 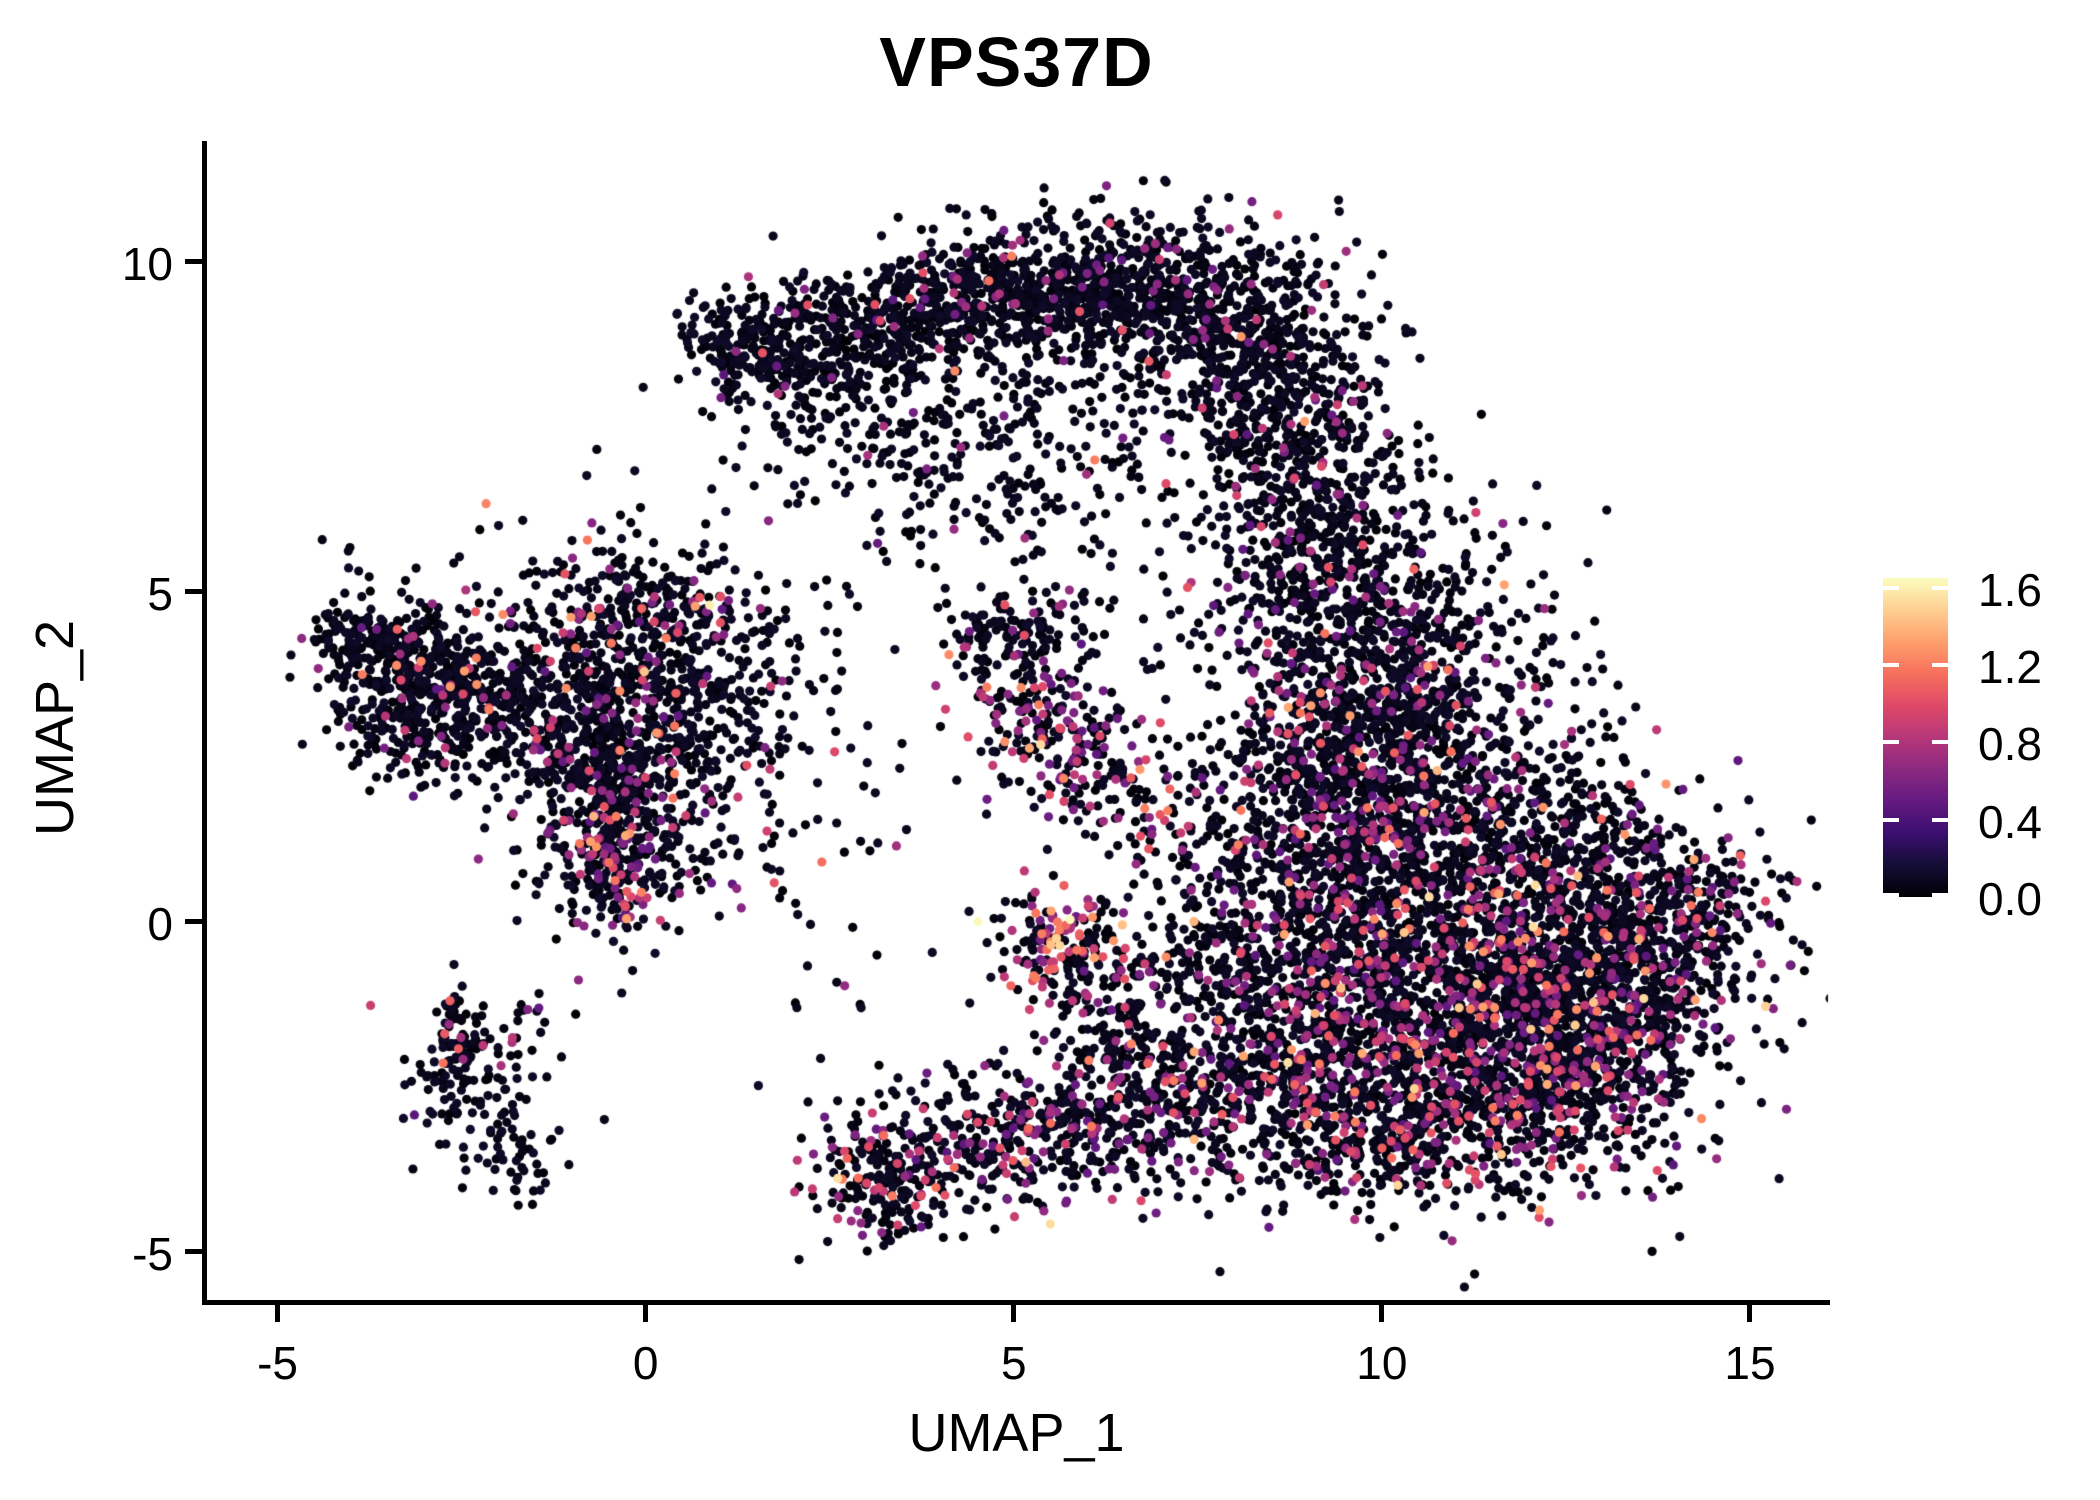 I want to click on y-tick-label: 0, so click(x=160, y=923).